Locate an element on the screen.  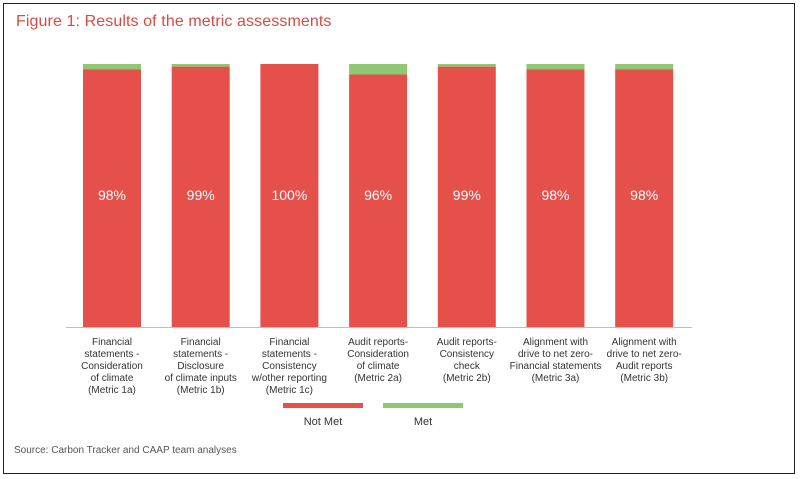
category-label-line: Financial statements is located at coordinates (556, 366).